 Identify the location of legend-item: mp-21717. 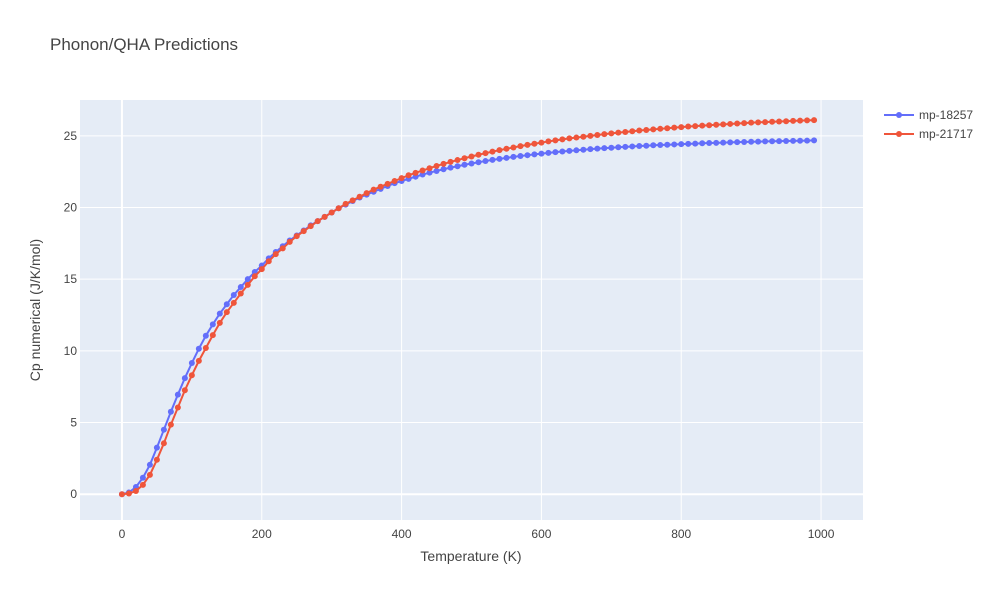
(928, 134).